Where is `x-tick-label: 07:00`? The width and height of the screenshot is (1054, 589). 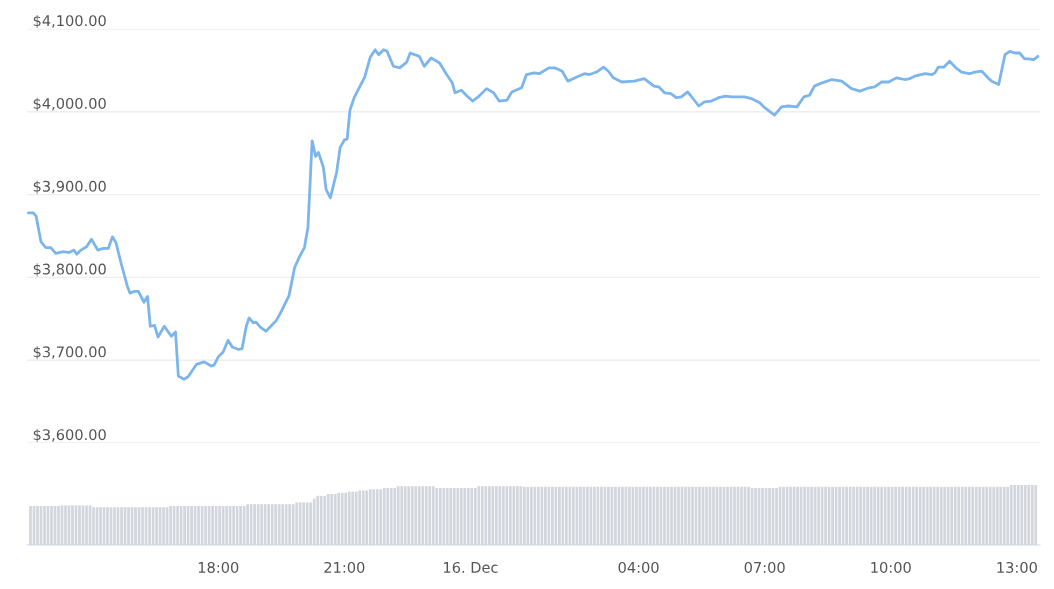 x-tick-label: 07:00 is located at coordinates (764, 567).